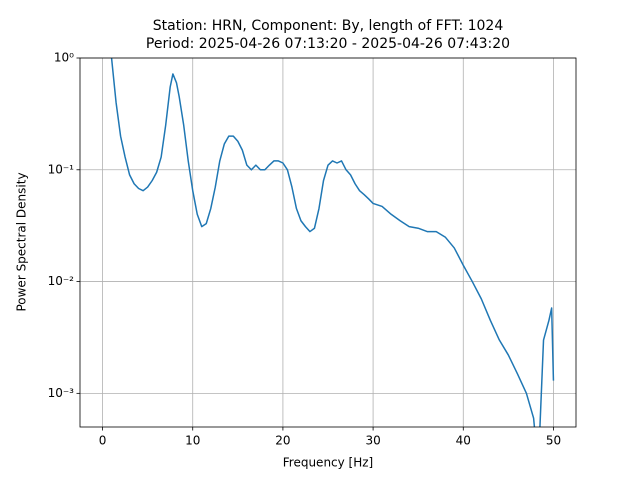 This screenshot has height=480, width=640. What do you see at coordinates (61, 281) in the screenshot?
I see `y-tick-label: 10⁻²` at bounding box center [61, 281].